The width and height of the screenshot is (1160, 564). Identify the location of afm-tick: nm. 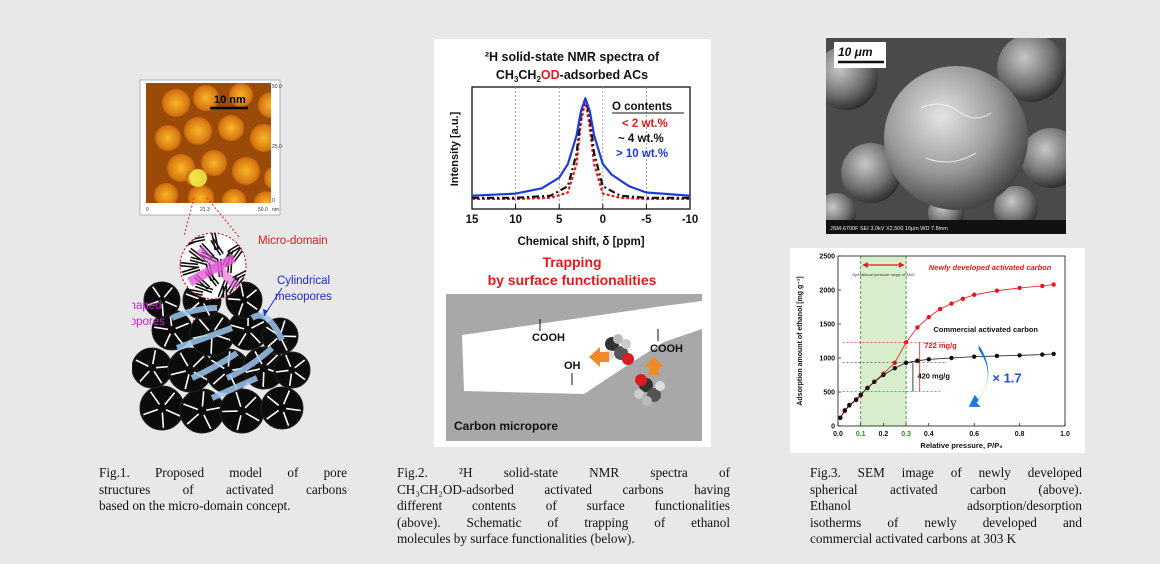
(275, 210).